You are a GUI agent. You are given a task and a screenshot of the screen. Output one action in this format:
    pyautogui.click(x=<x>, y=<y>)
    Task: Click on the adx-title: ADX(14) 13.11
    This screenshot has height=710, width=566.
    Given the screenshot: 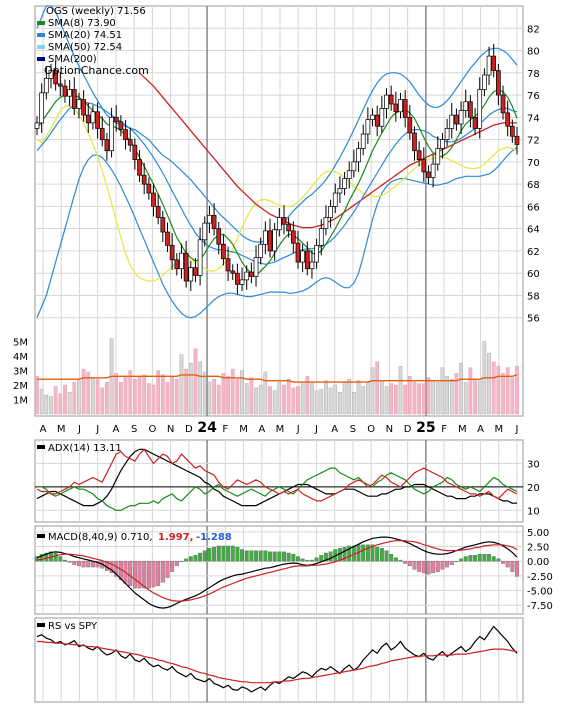 What is the action you would take?
    pyautogui.click(x=85, y=448)
    